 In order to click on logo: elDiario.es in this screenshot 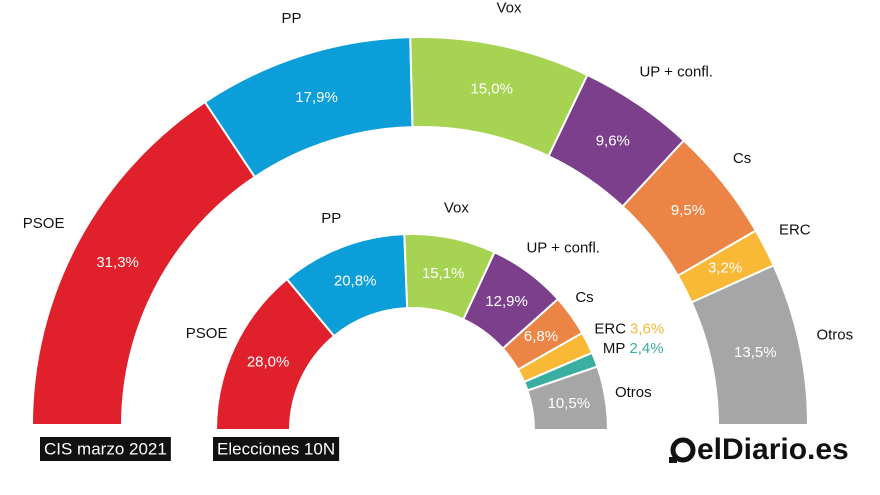, I will do `click(759, 449)`.